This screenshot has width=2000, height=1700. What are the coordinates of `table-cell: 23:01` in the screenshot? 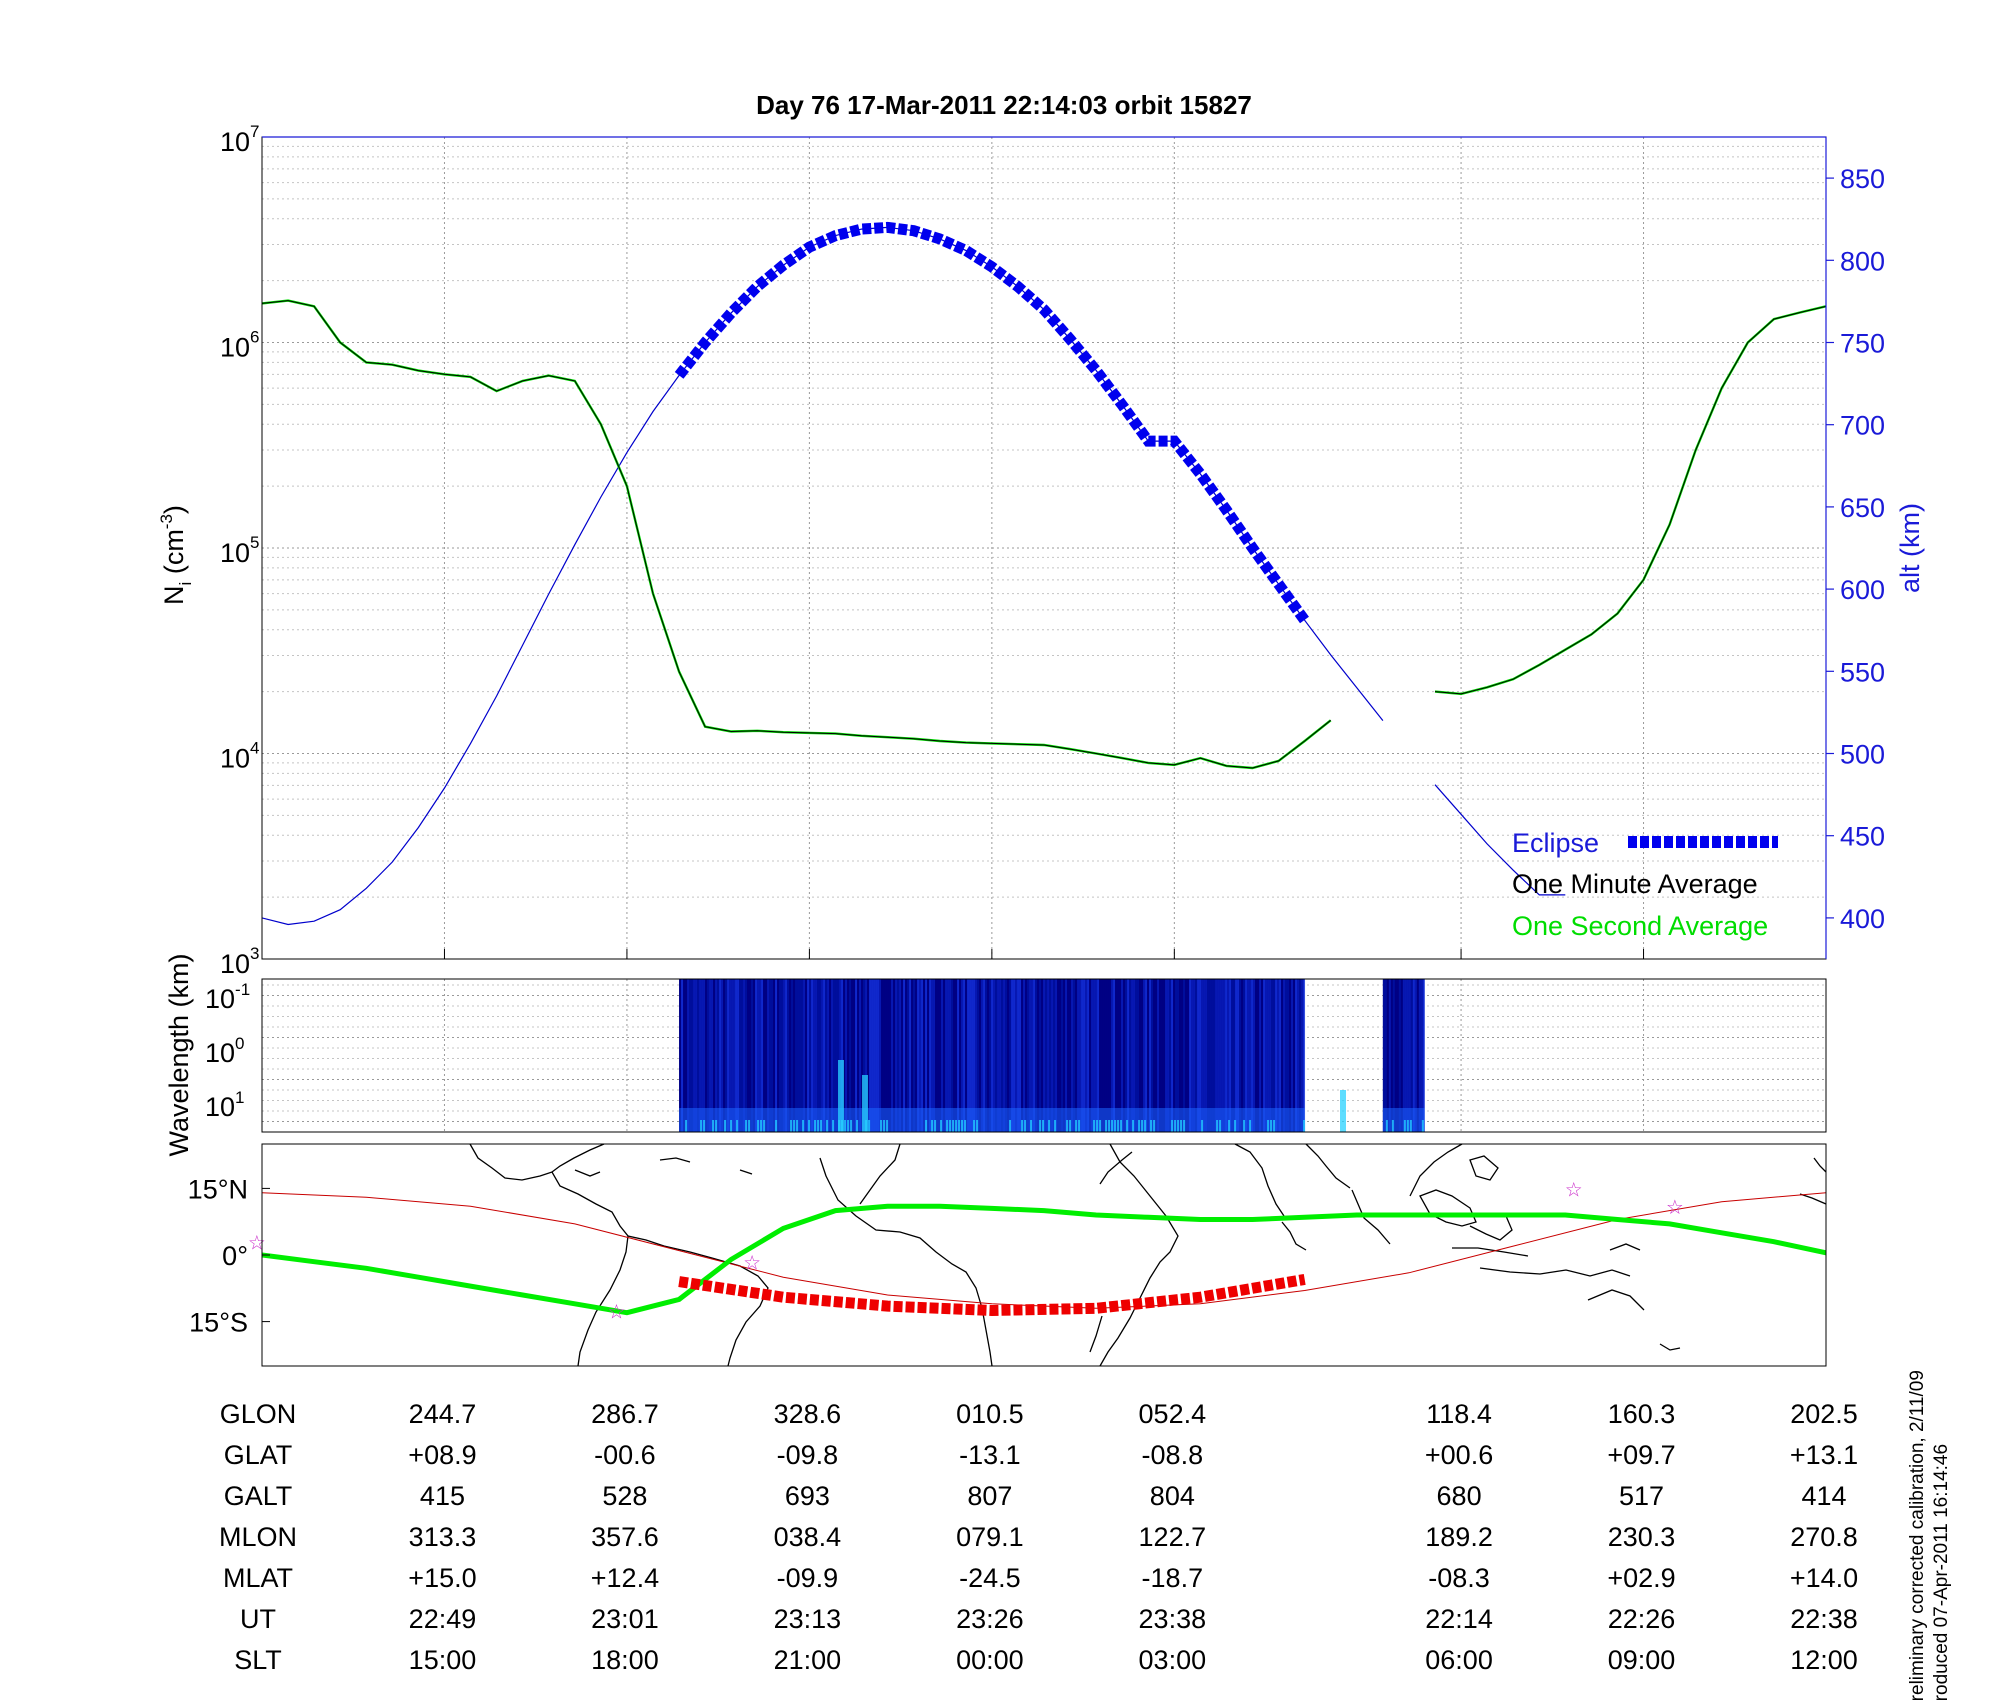 It's located at (625, 1619).